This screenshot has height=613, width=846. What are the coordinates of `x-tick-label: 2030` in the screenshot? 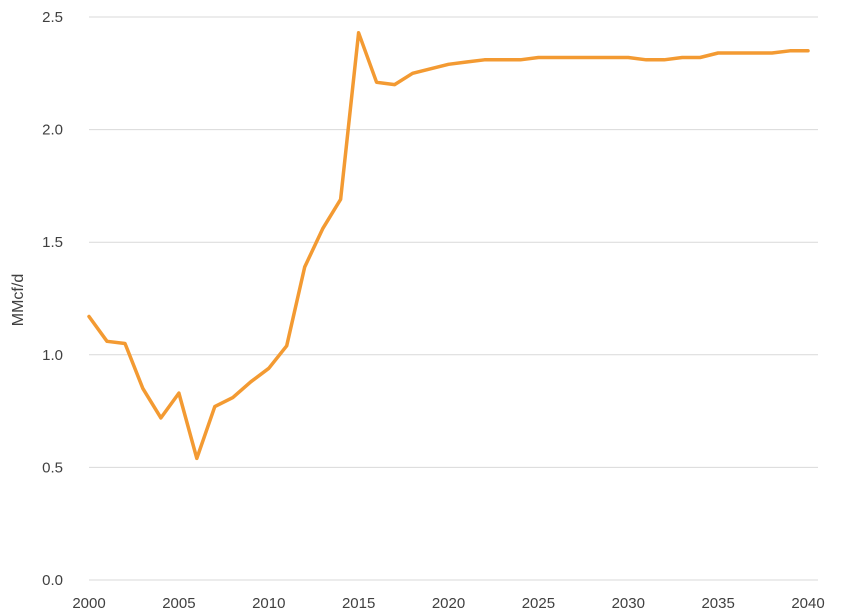 It's located at (628, 603).